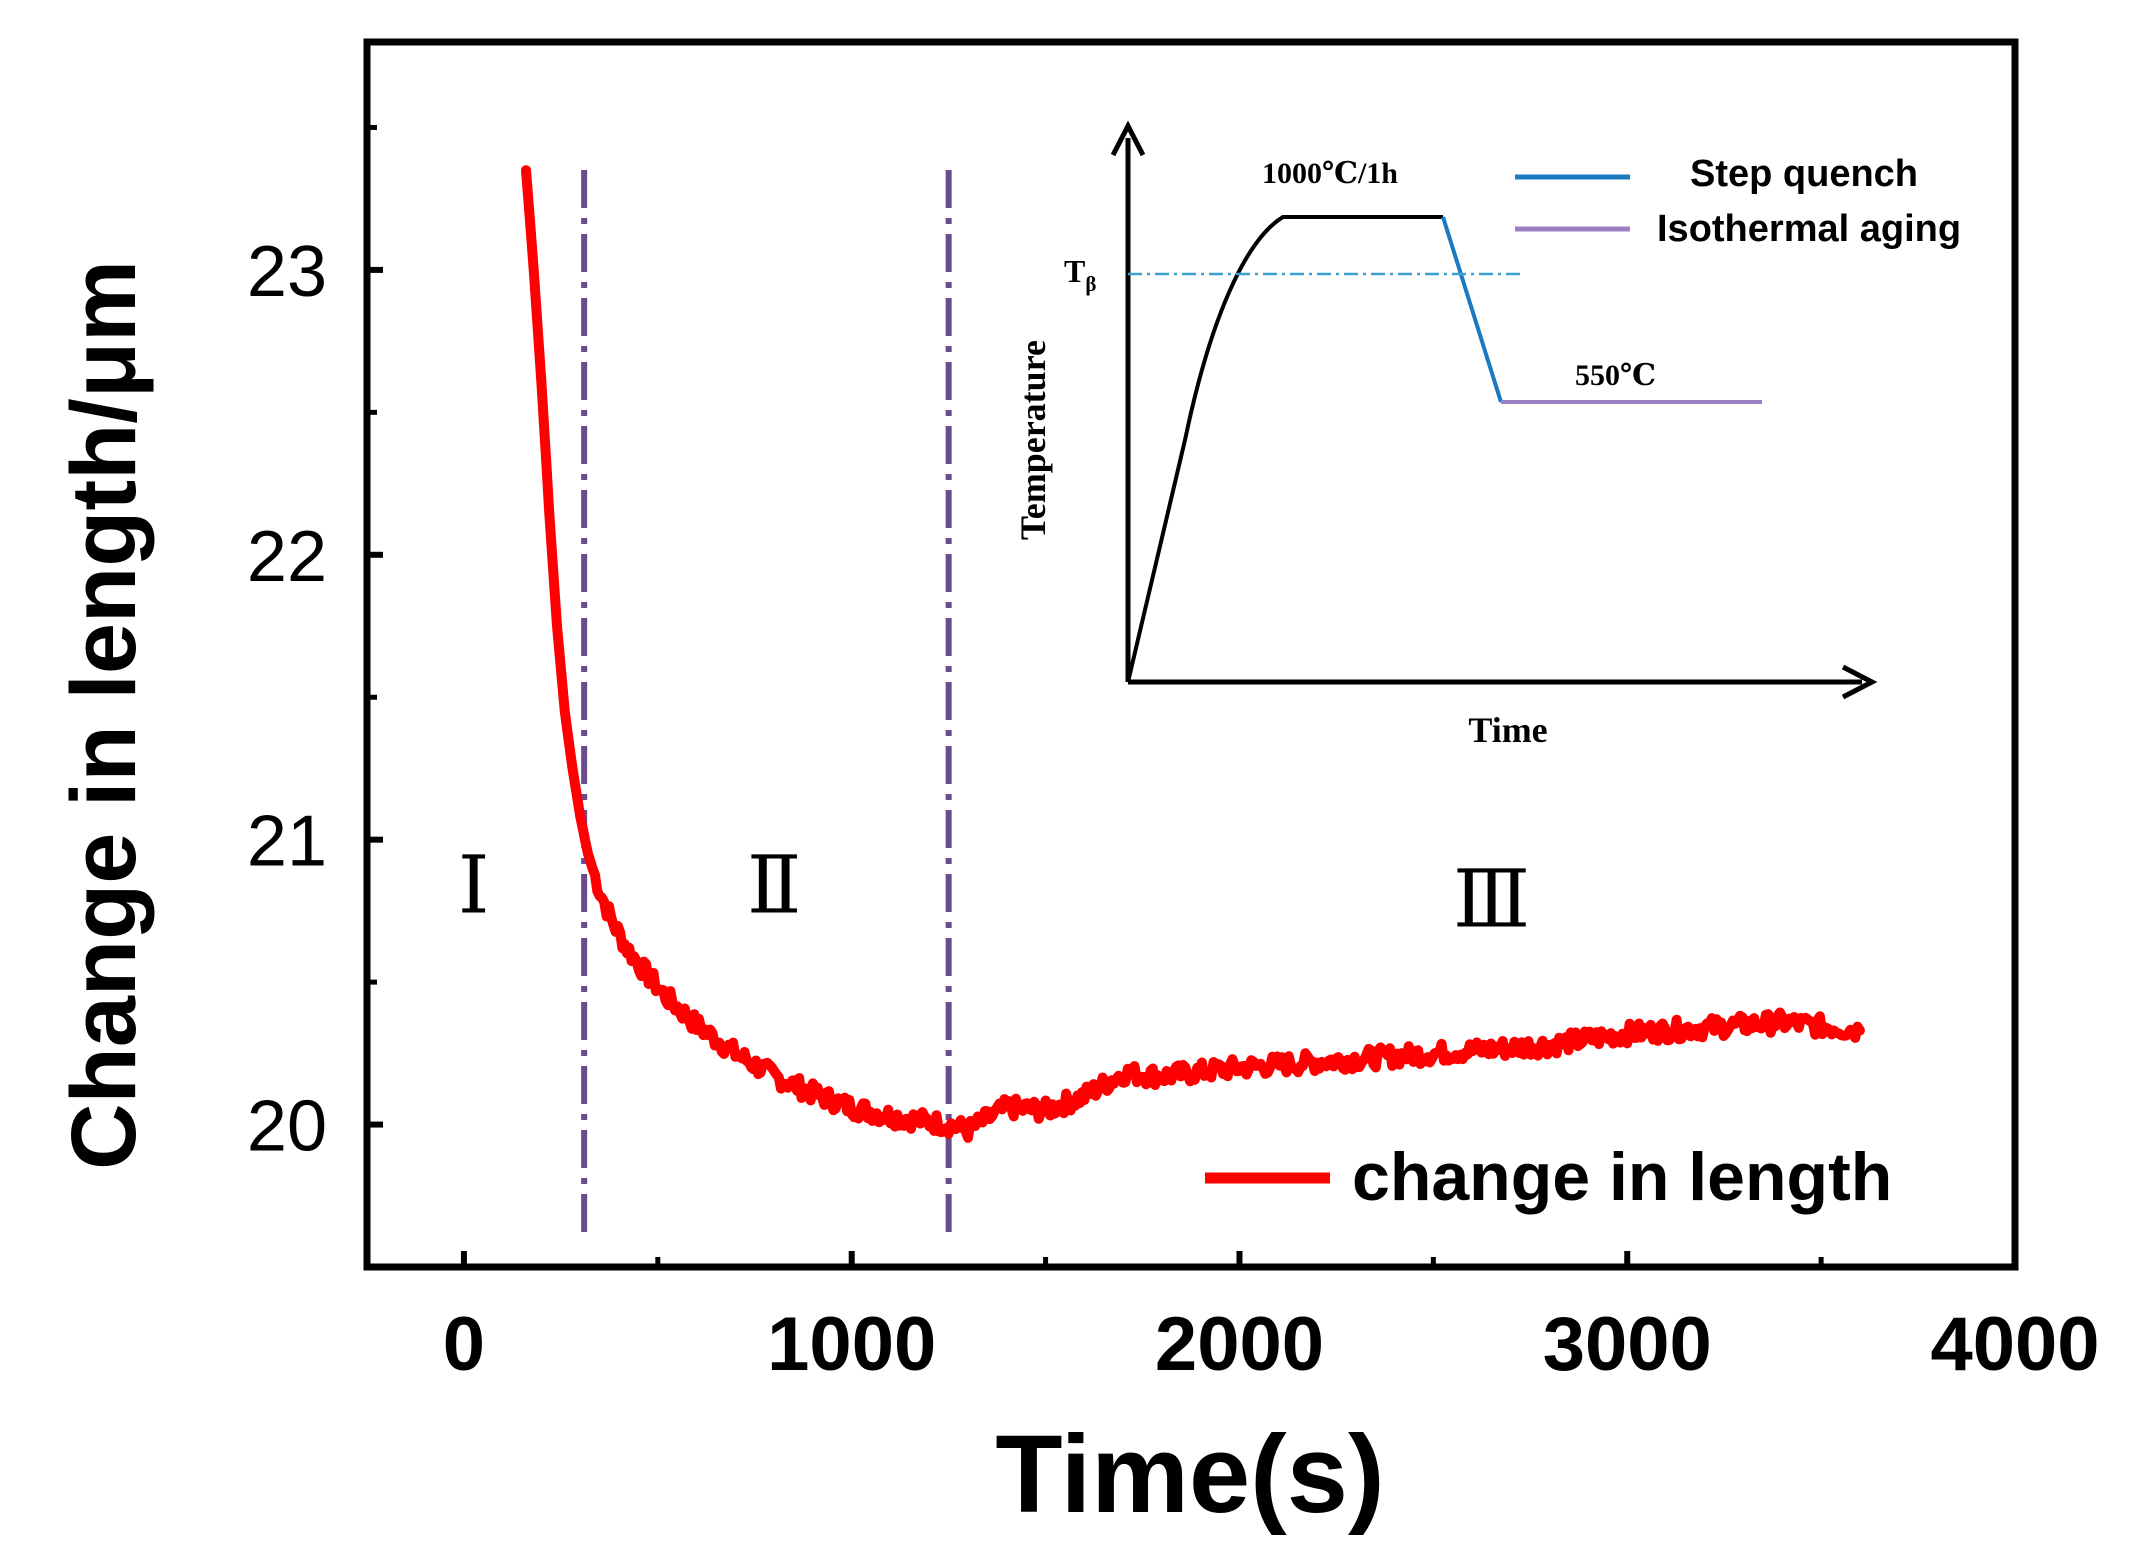 Image resolution: width=2131 pixels, height=1546 pixels. I want to click on y-tick-label: 22, so click(287, 557).